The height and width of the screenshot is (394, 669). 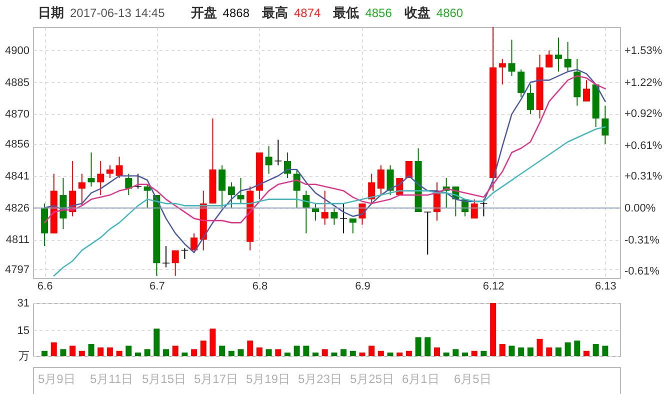 What do you see at coordinates (45, 286) in the screenshot?
I see `x-tick-label: 6.6` at bounding box center [45, 286].